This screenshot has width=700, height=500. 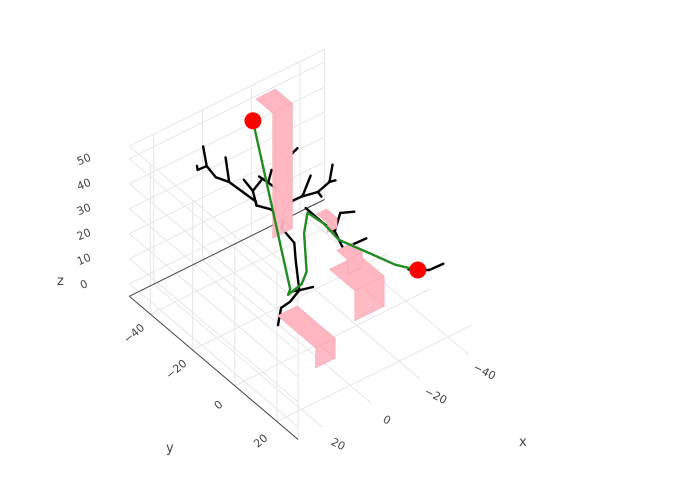 I want to click on z-axis-title: z, so click(x=60, y=281).